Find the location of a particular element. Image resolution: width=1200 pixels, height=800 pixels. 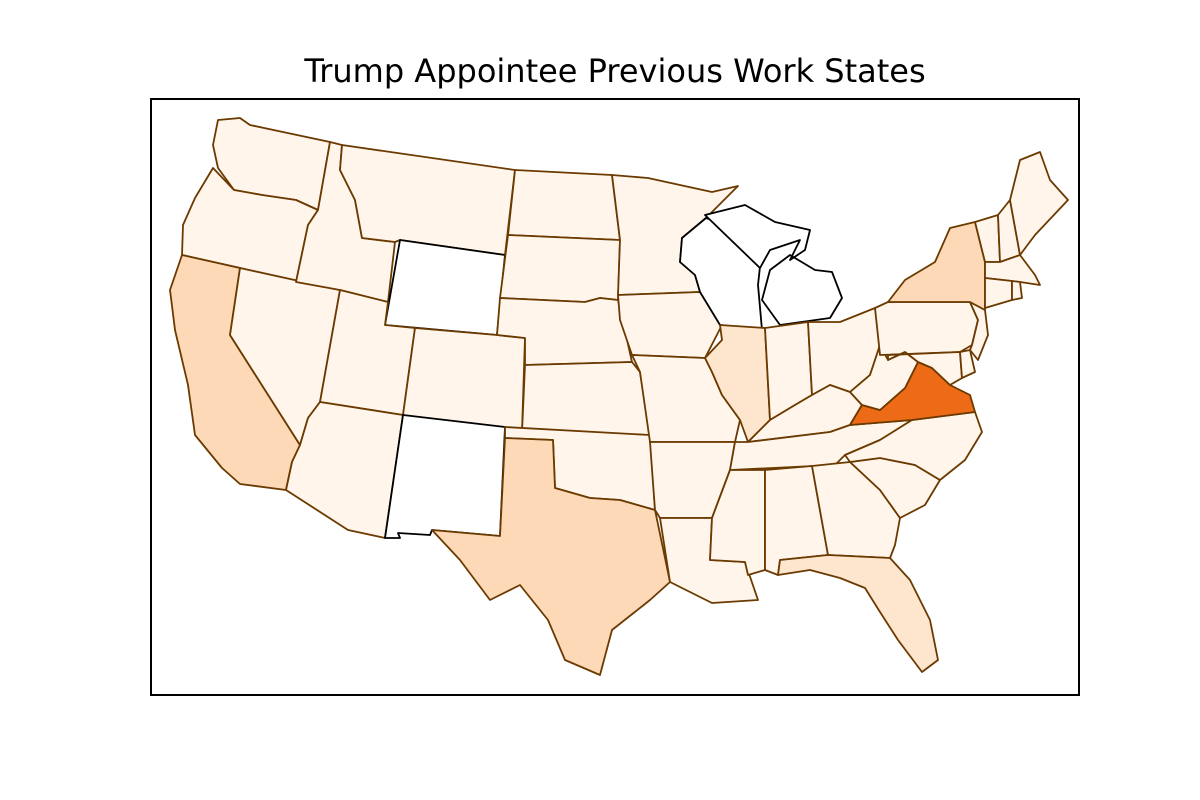

state-rhode-island is located at coordinates (1017, 290).